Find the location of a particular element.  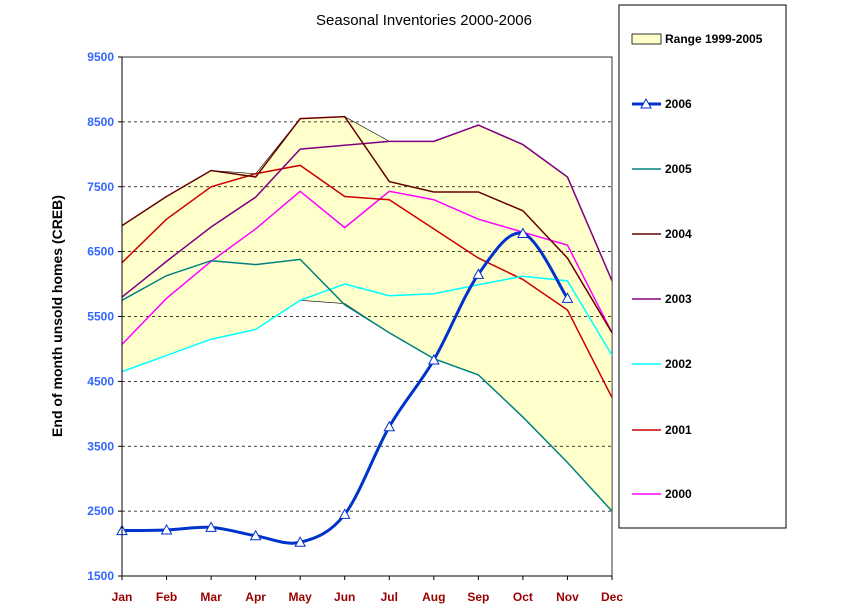

legend-label-2005: 2005 is located at coordinates (678, 169).